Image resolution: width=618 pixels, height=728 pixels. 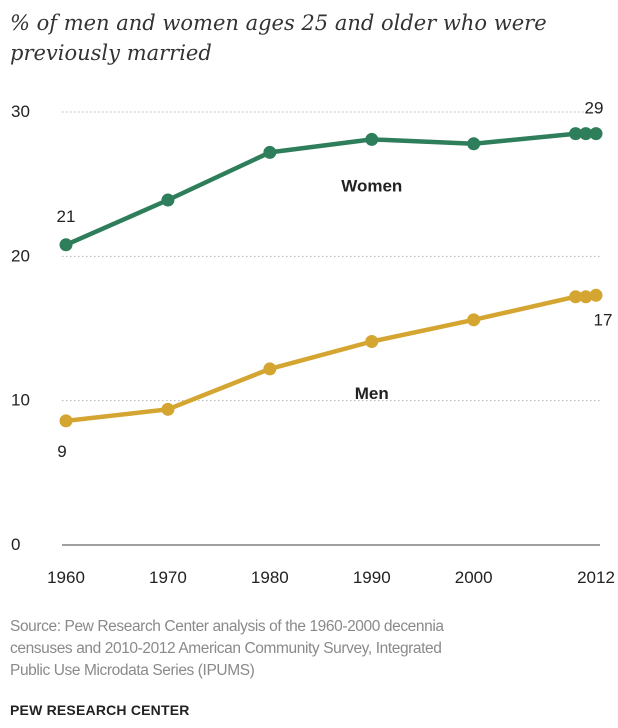 I want to click on y-tick-label-30: 30, so click(x=20, y=111).